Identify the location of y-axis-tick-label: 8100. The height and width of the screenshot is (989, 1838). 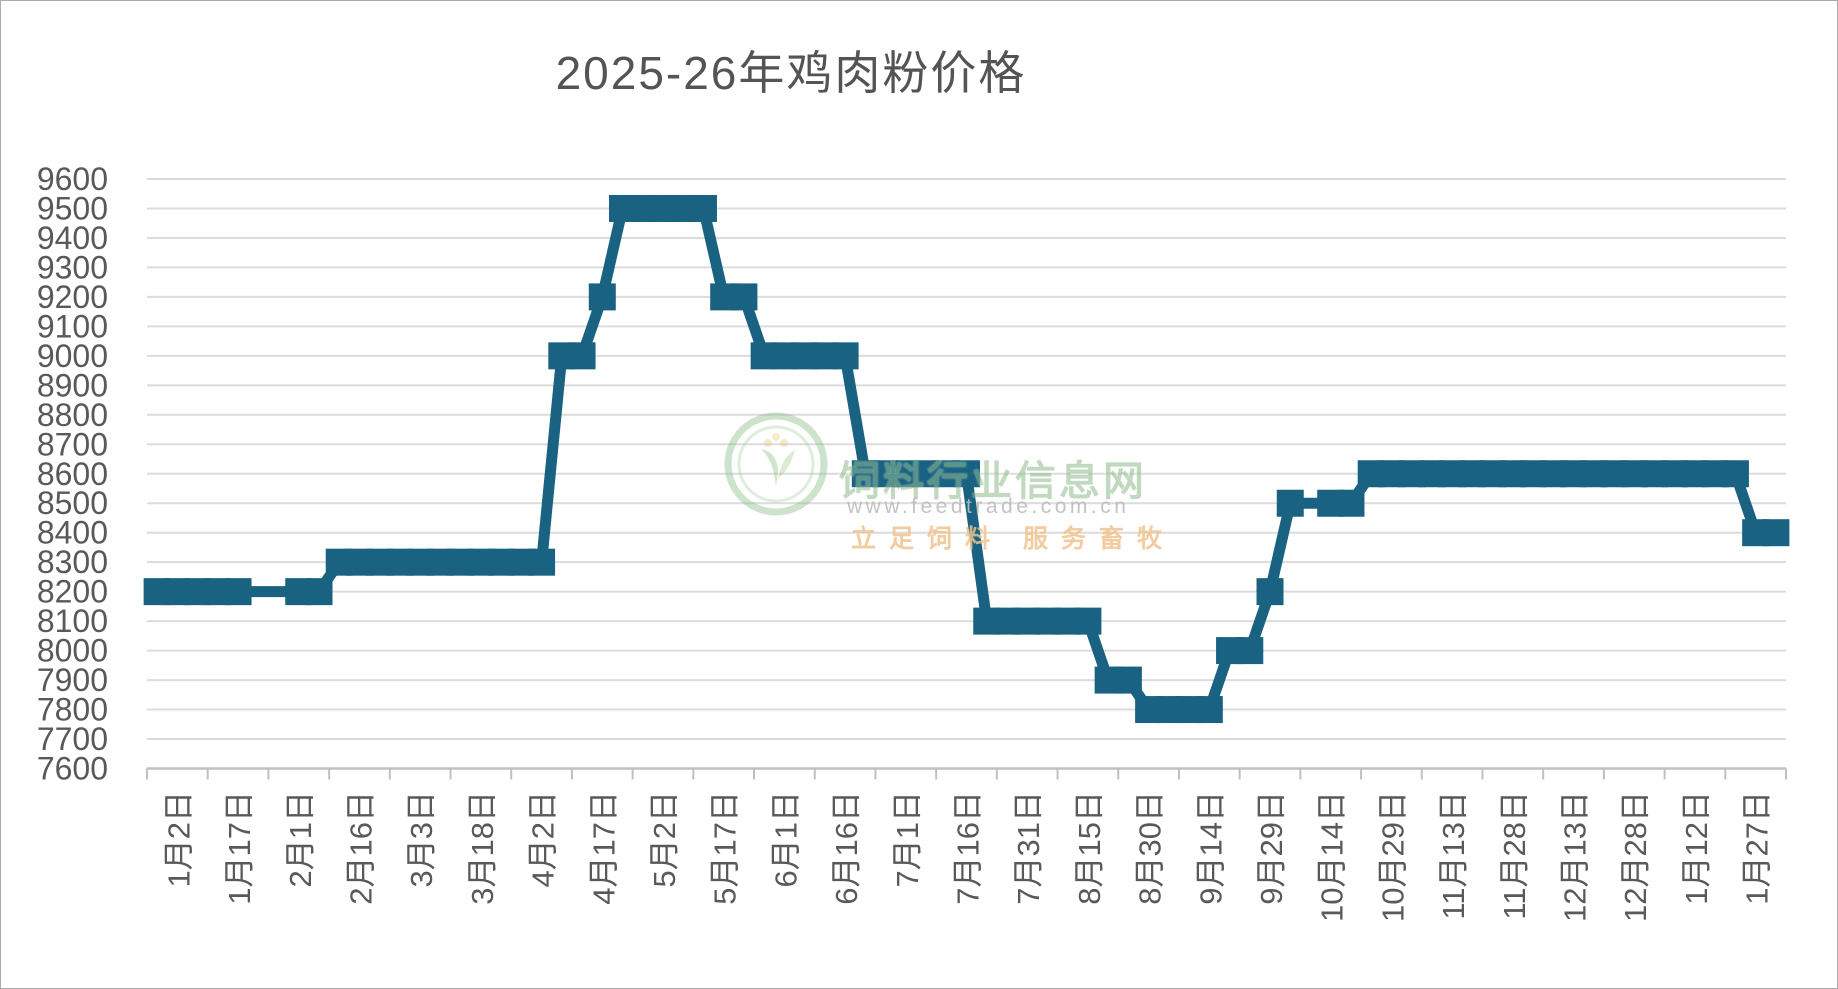
(72, 621).